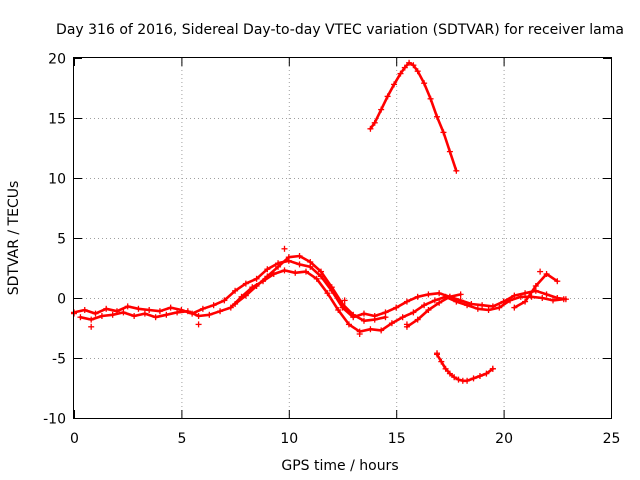  Describe the element at coordinates (59, 360) in the screenshot. I see `y-tick-label: -5` at that location.